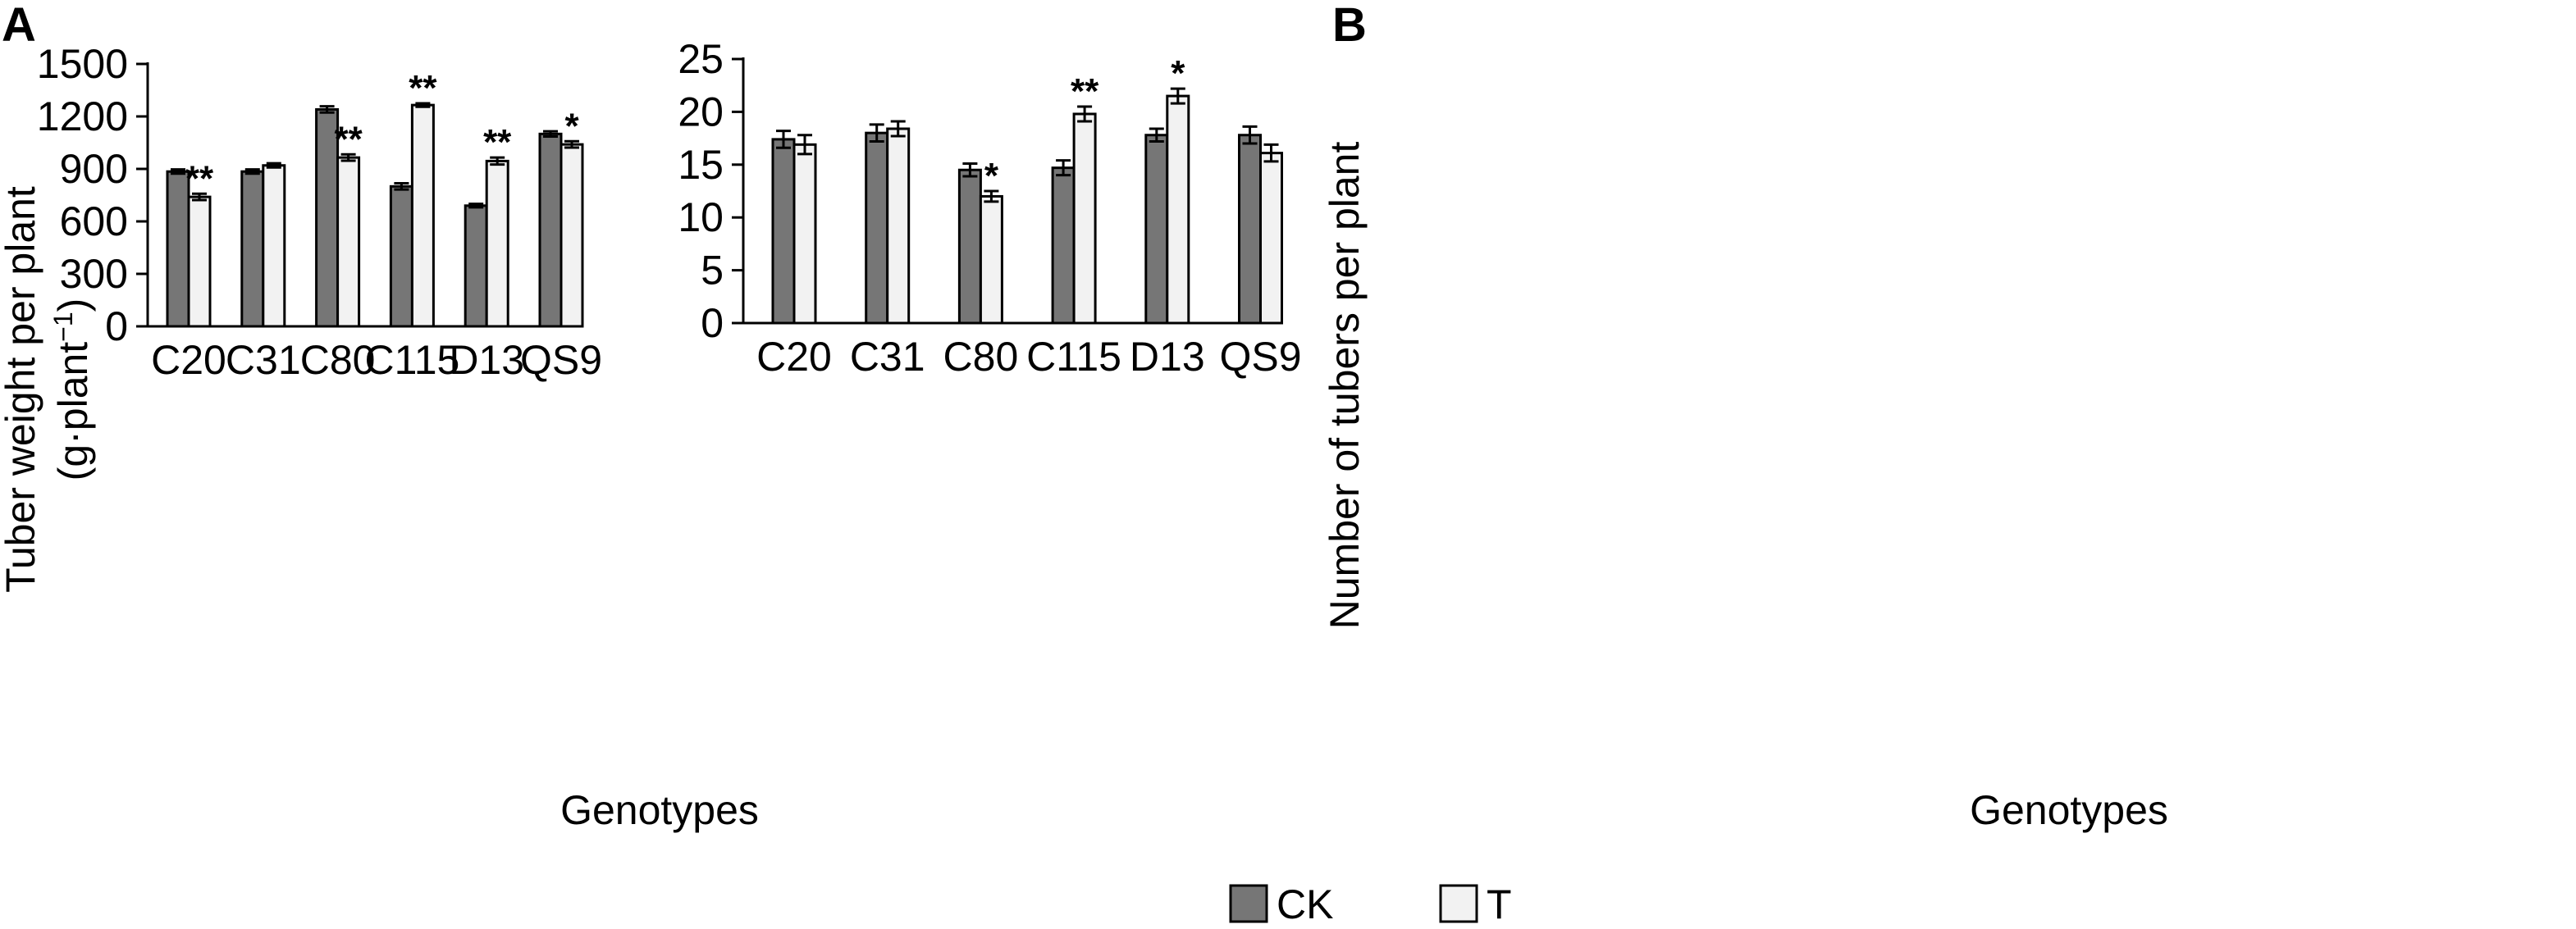 This screenshot has width=2576, height=929. Describe the element at coordinates (1248, 903) in the screenshot. I see `legend-swatch-ck` at that location.